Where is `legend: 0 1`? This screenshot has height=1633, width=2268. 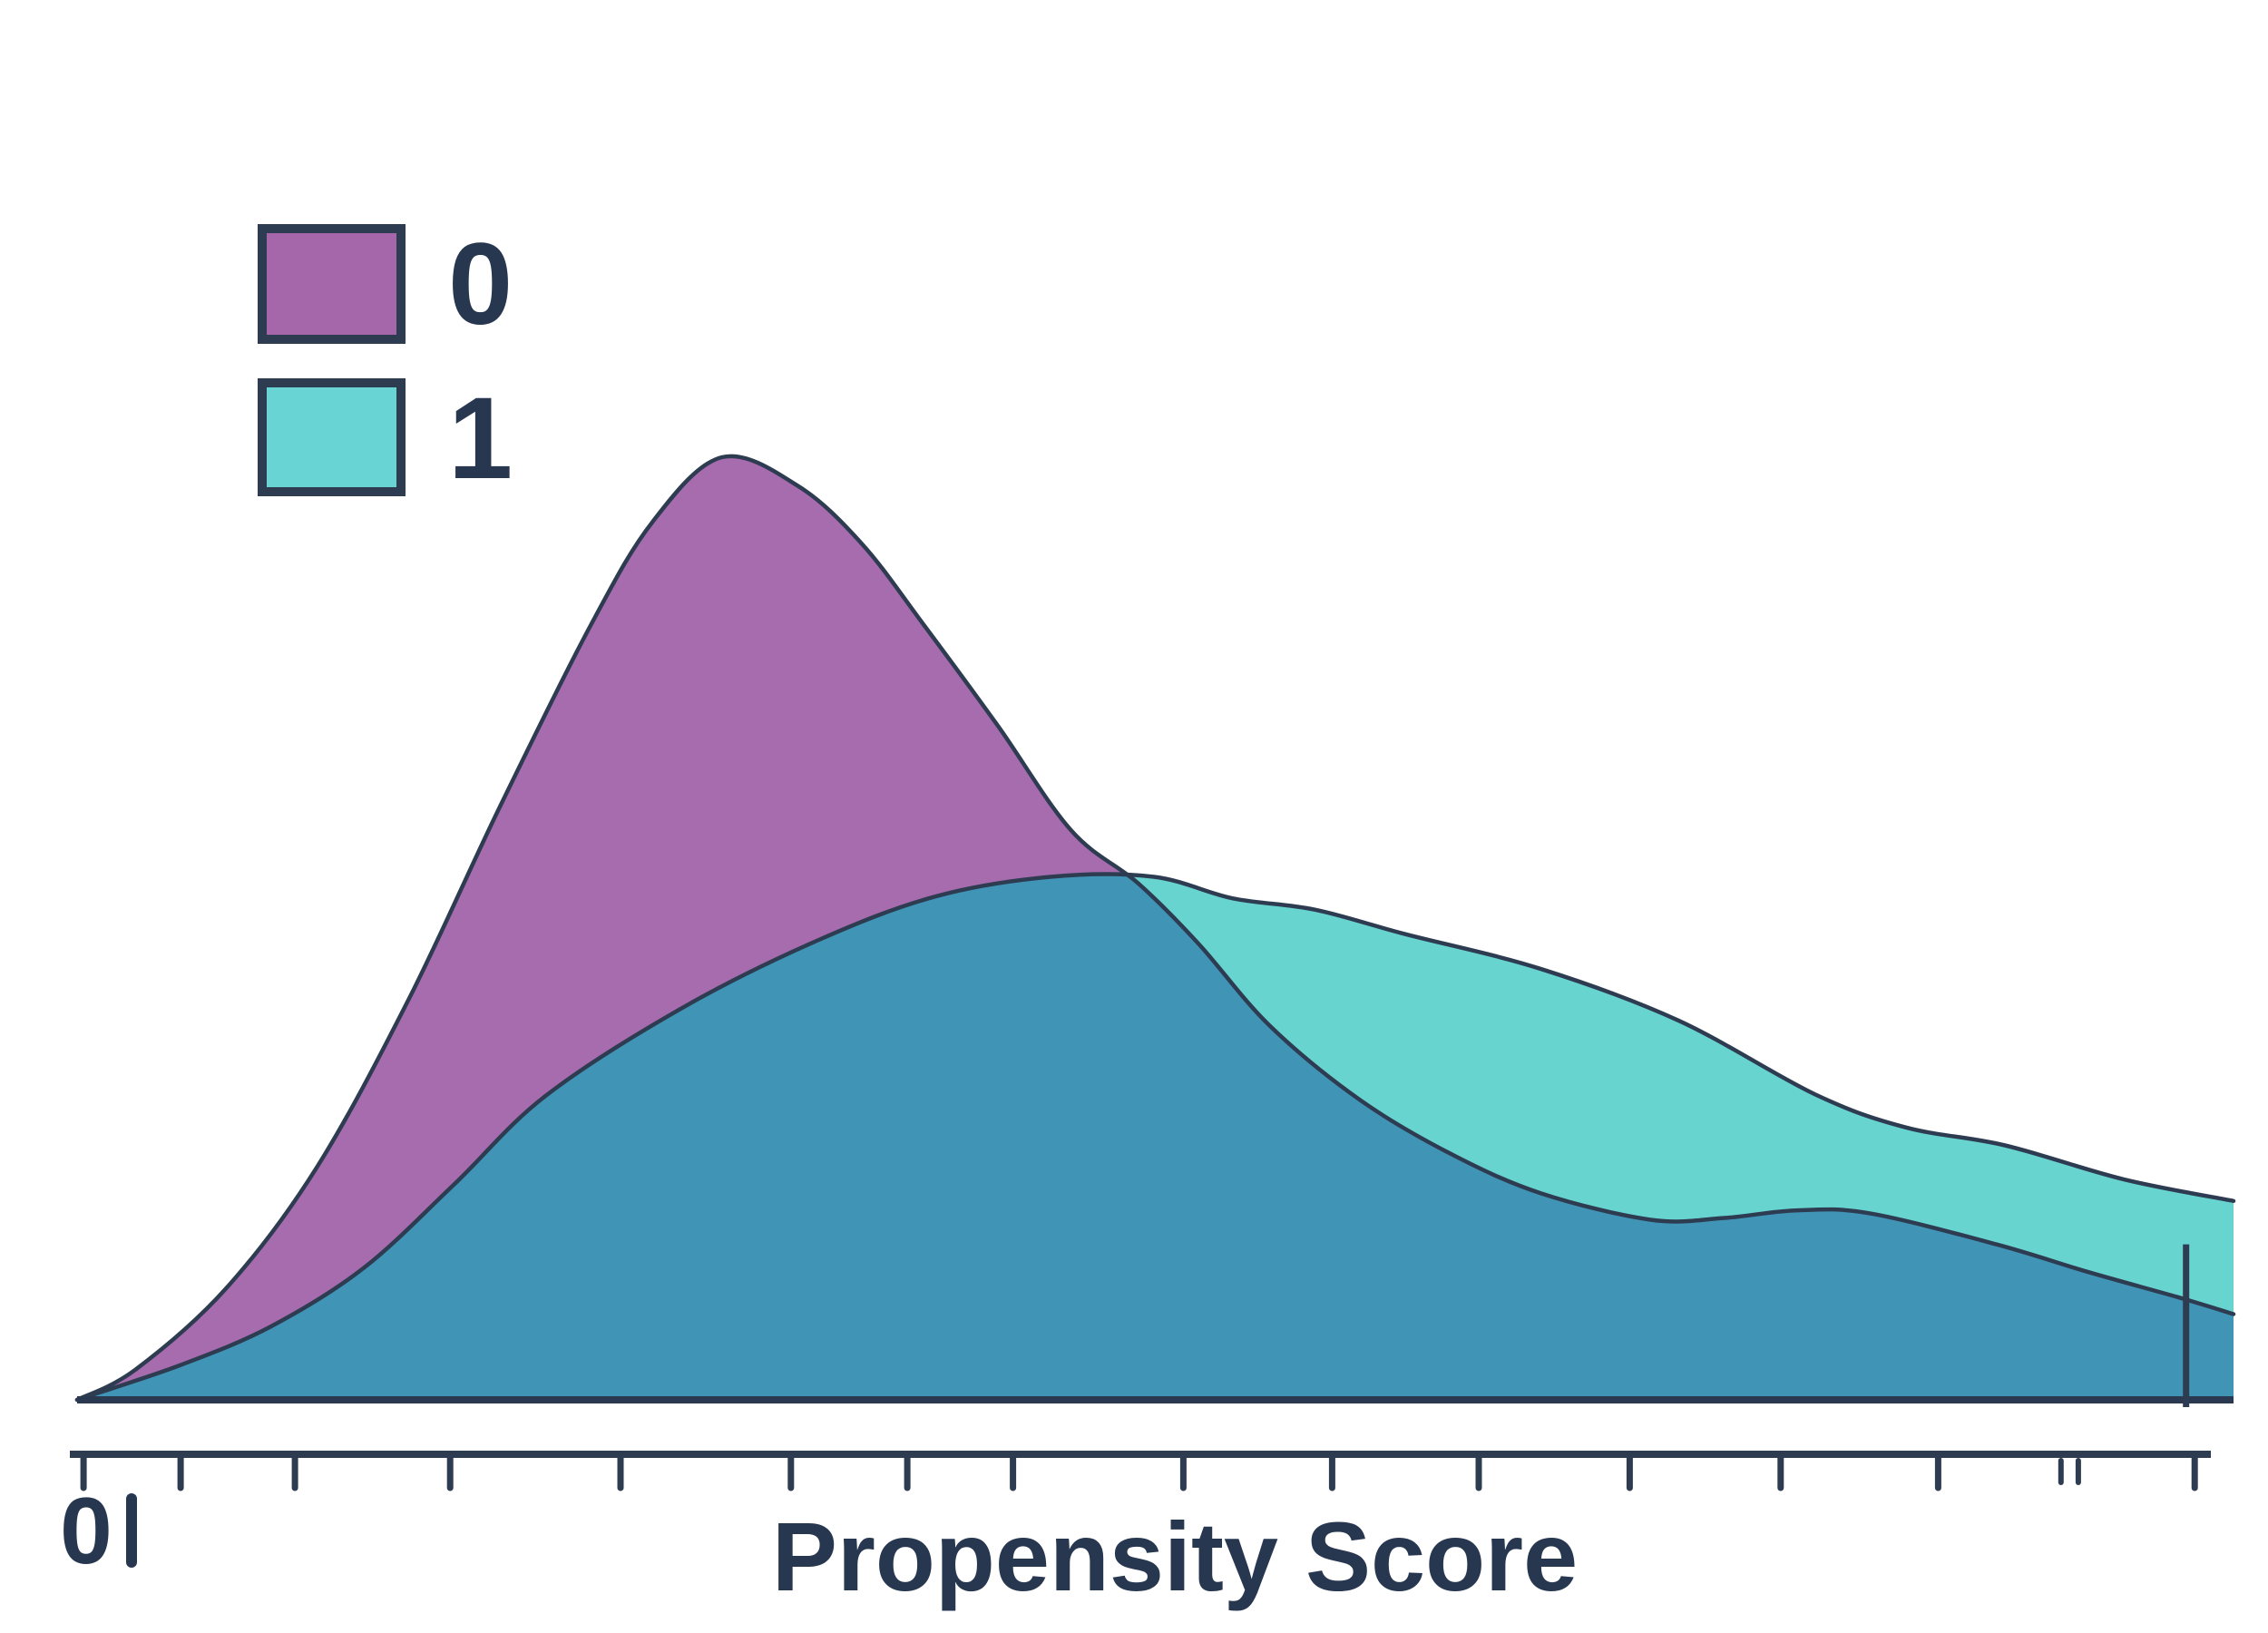 legend: 0 1 is located at coordinates (386, 362).